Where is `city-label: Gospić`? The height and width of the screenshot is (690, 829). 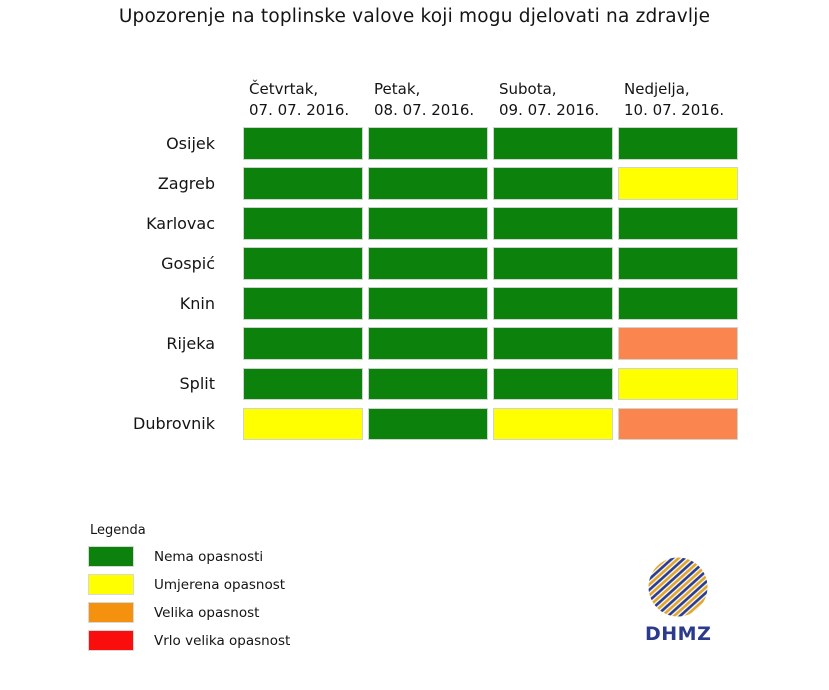
city-label: Gospić is located at coordinates (188, 264).